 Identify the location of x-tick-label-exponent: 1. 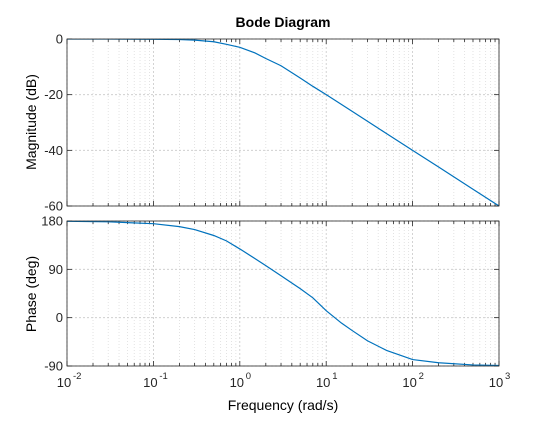
(334, 376).